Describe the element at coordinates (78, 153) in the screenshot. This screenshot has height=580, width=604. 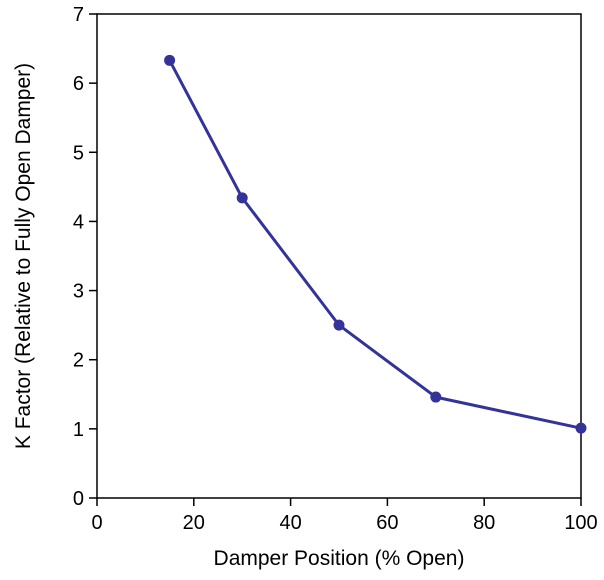
I see `y-tick-label: 5` at that location.